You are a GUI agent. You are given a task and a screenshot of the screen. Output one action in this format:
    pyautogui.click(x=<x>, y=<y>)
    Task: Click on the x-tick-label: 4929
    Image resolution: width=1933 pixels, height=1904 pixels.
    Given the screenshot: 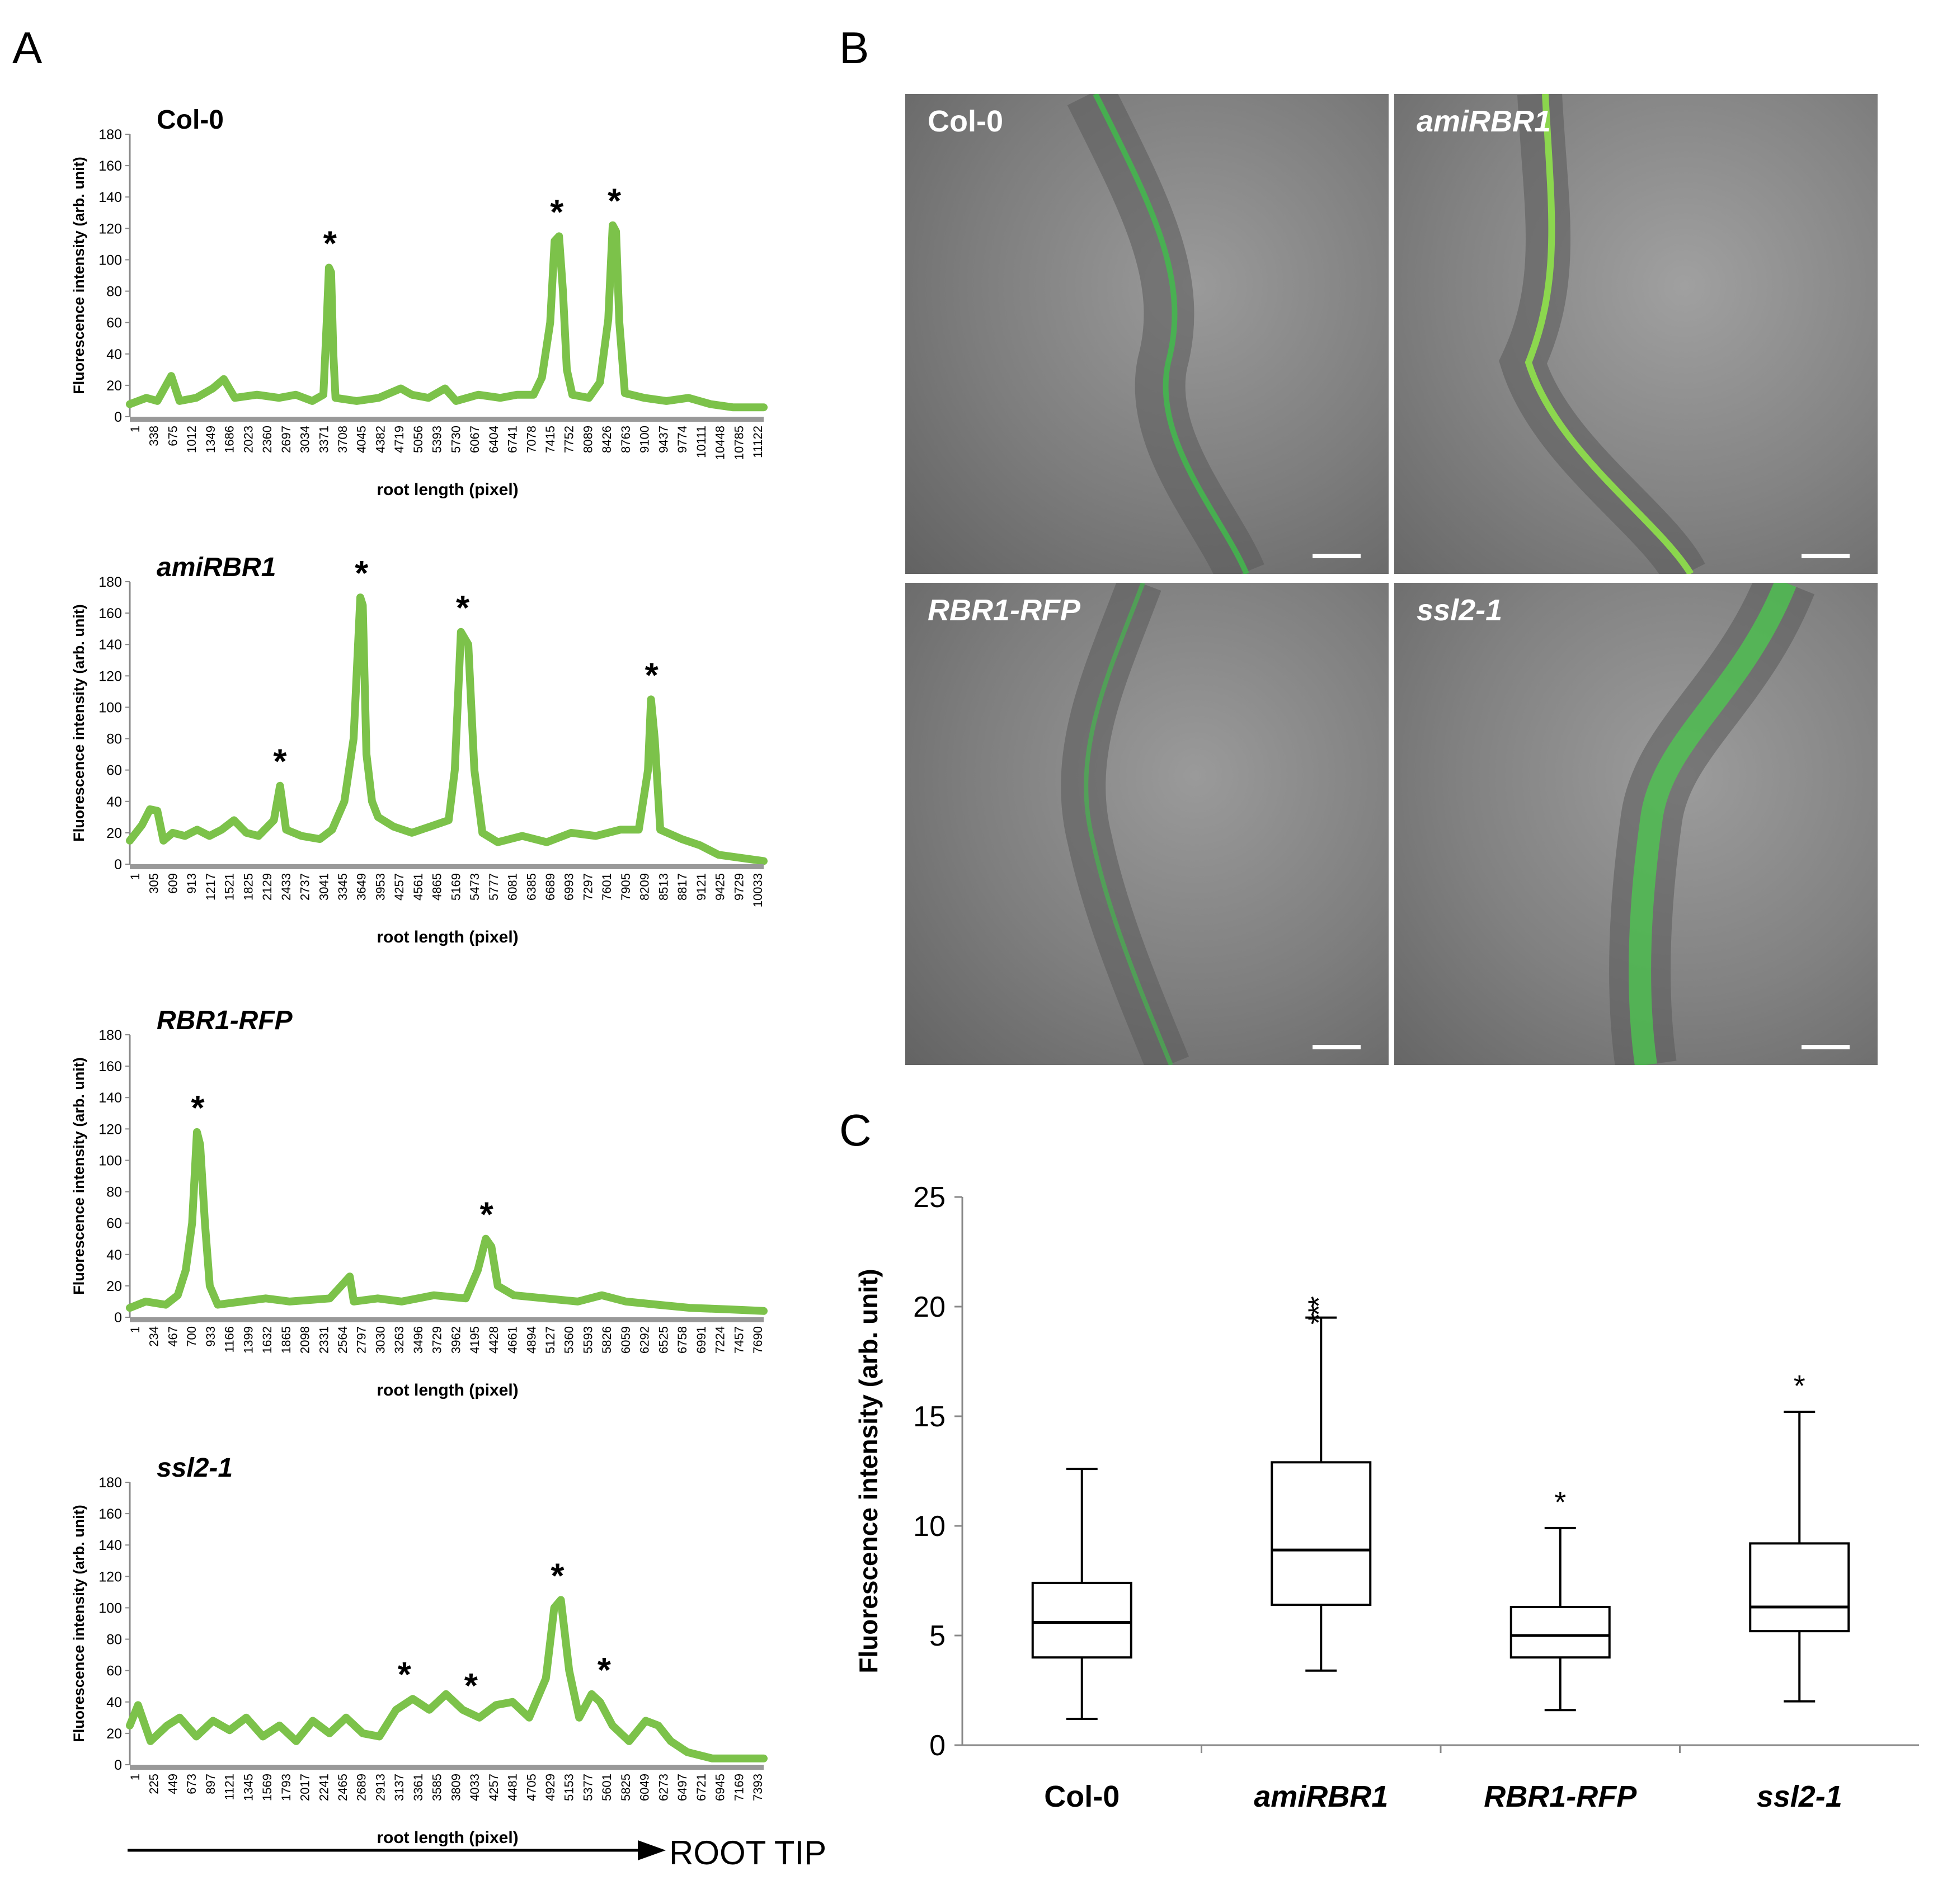 What is the action you would take?
    pyautogui.click(x=550, y=1787)
    